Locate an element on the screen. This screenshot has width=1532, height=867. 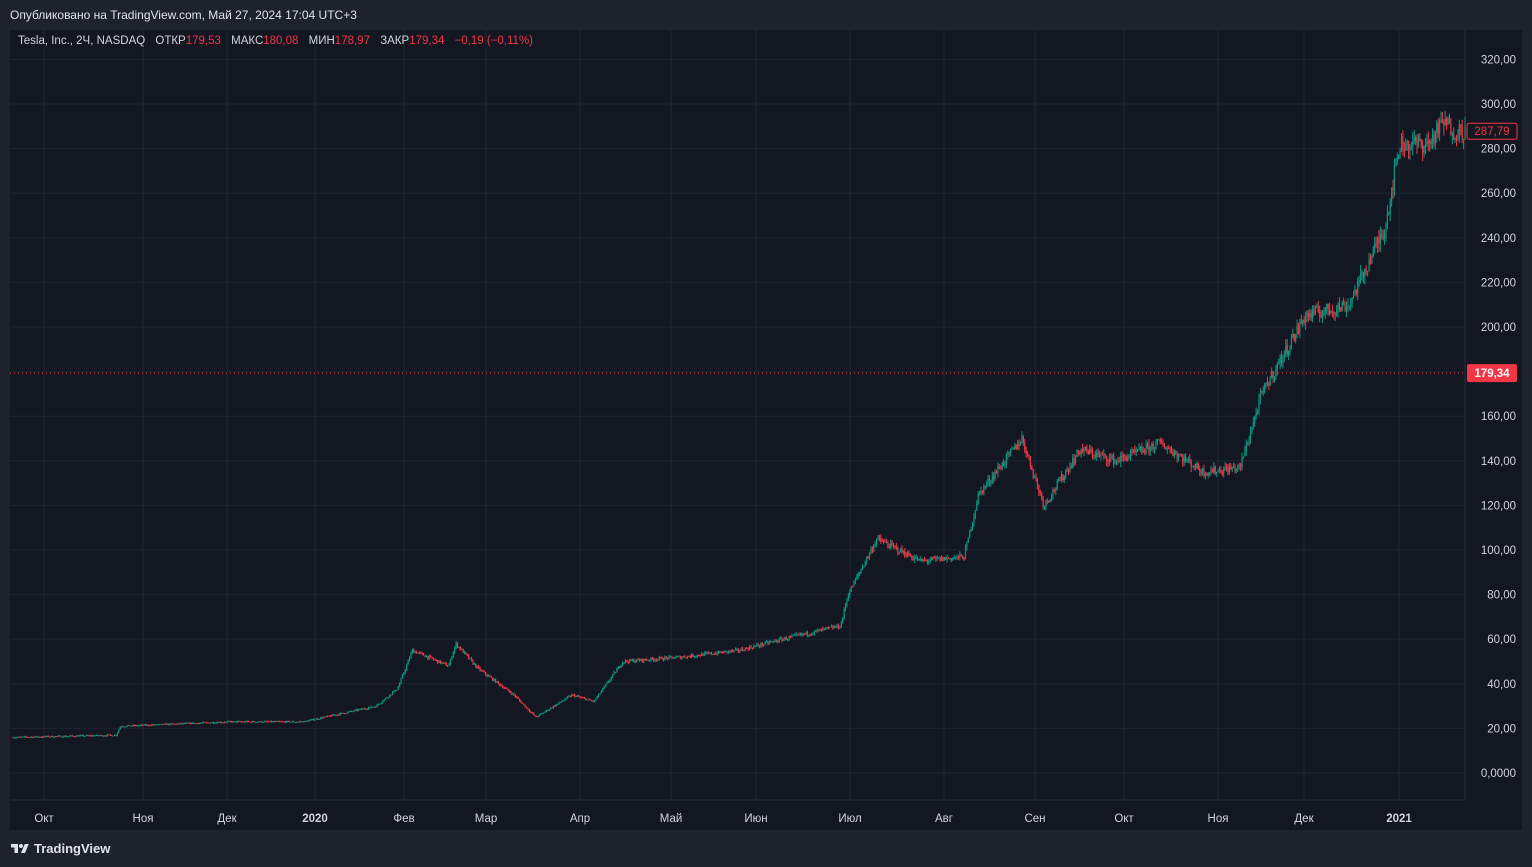
open-label: ОТКР is located at coordinates (170, 41).